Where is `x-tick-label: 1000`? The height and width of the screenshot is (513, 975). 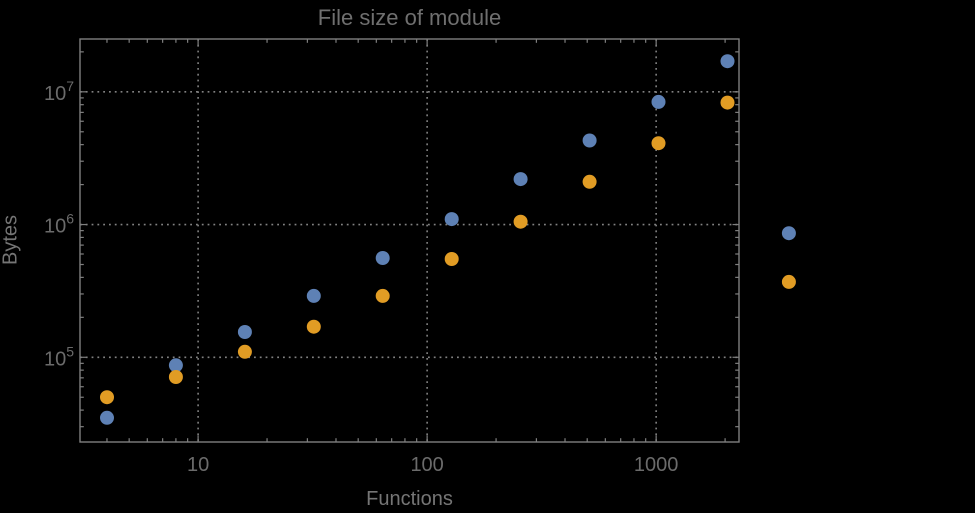 x-tick-label: 1000 is located at coordinates (656, 465).